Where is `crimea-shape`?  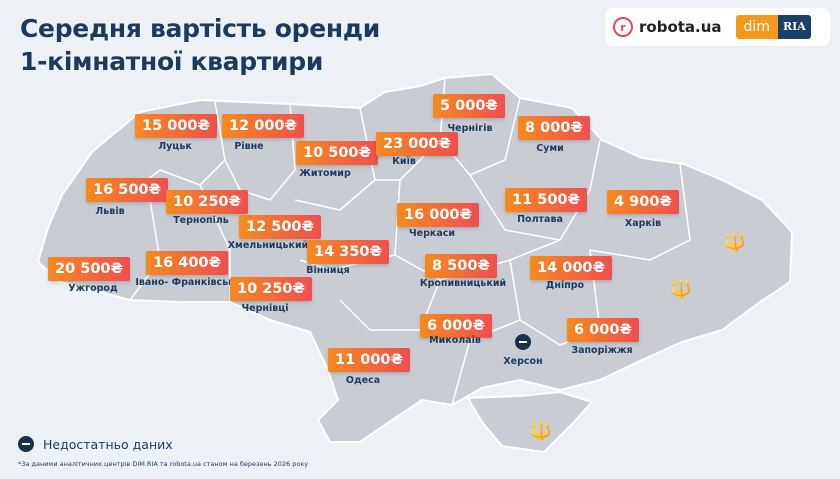 crimea-shape is located at coordinates (530, 422).